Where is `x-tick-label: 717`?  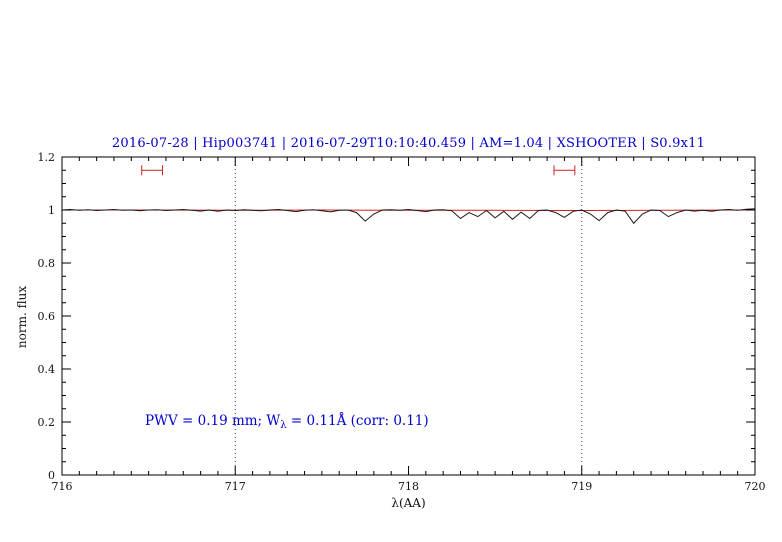
x-tick-label: 717 is located at coordinates (235, 486).